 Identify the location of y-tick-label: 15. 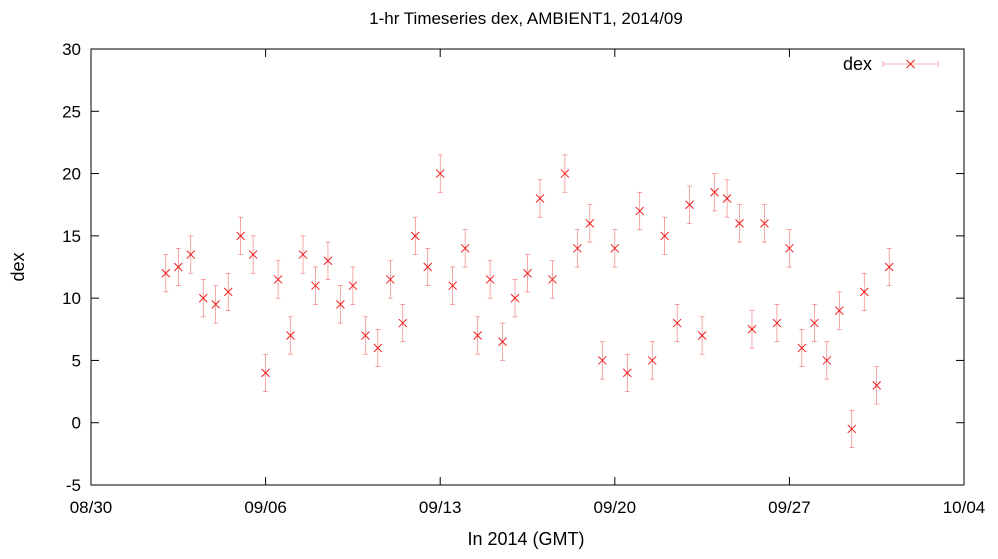
(71, 236).